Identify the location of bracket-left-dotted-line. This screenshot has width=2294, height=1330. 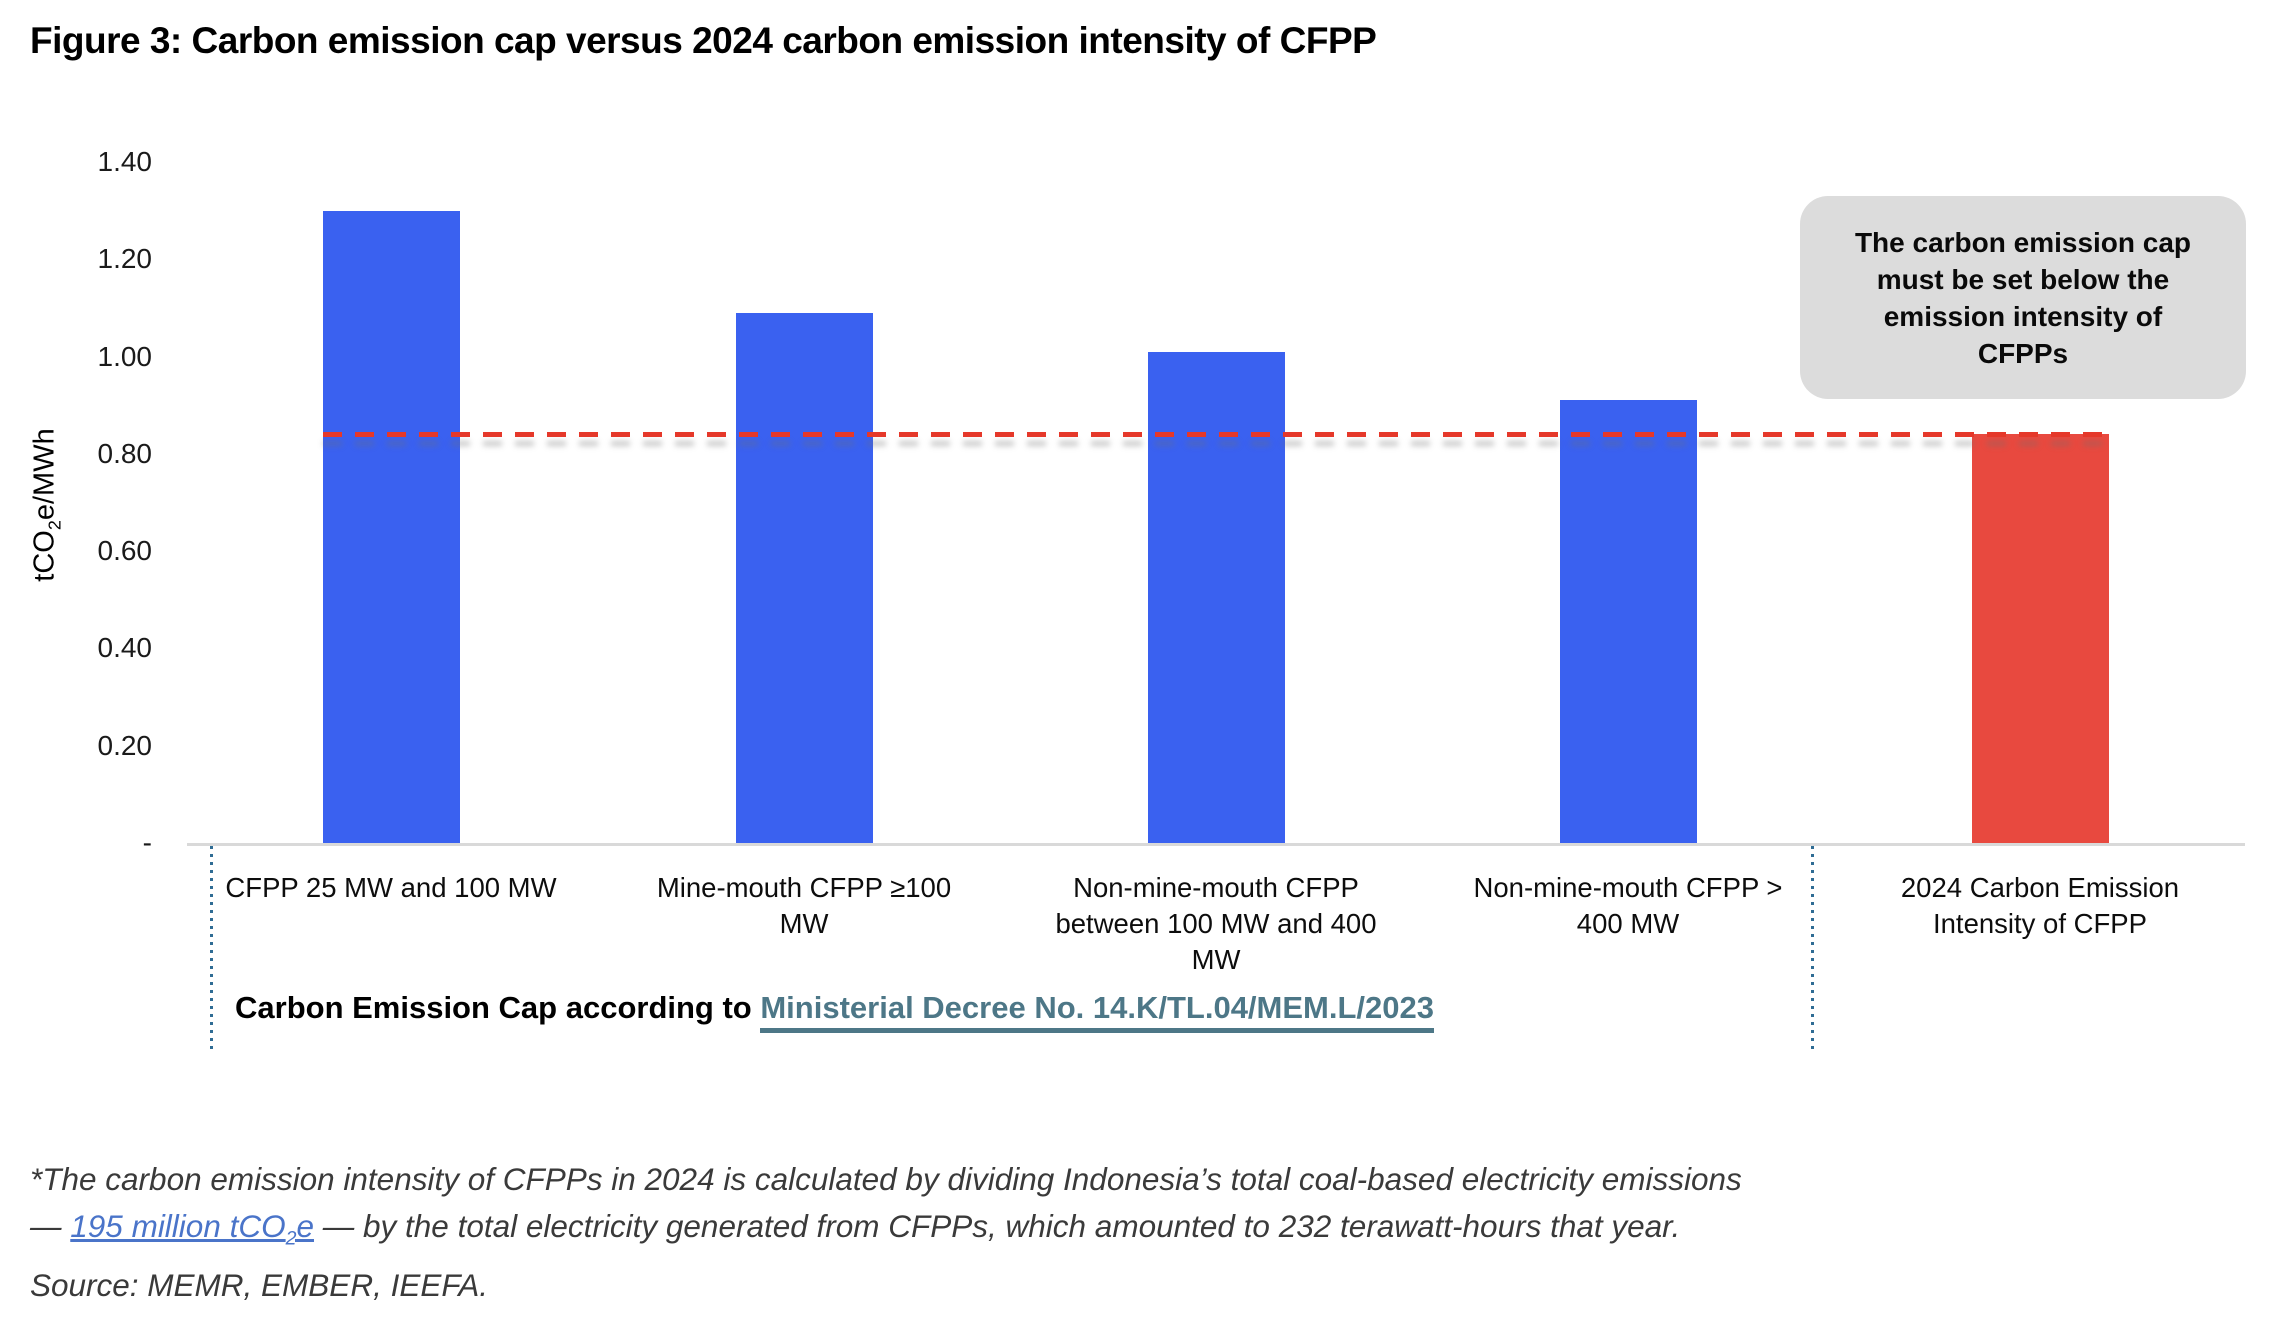
(211, 948).